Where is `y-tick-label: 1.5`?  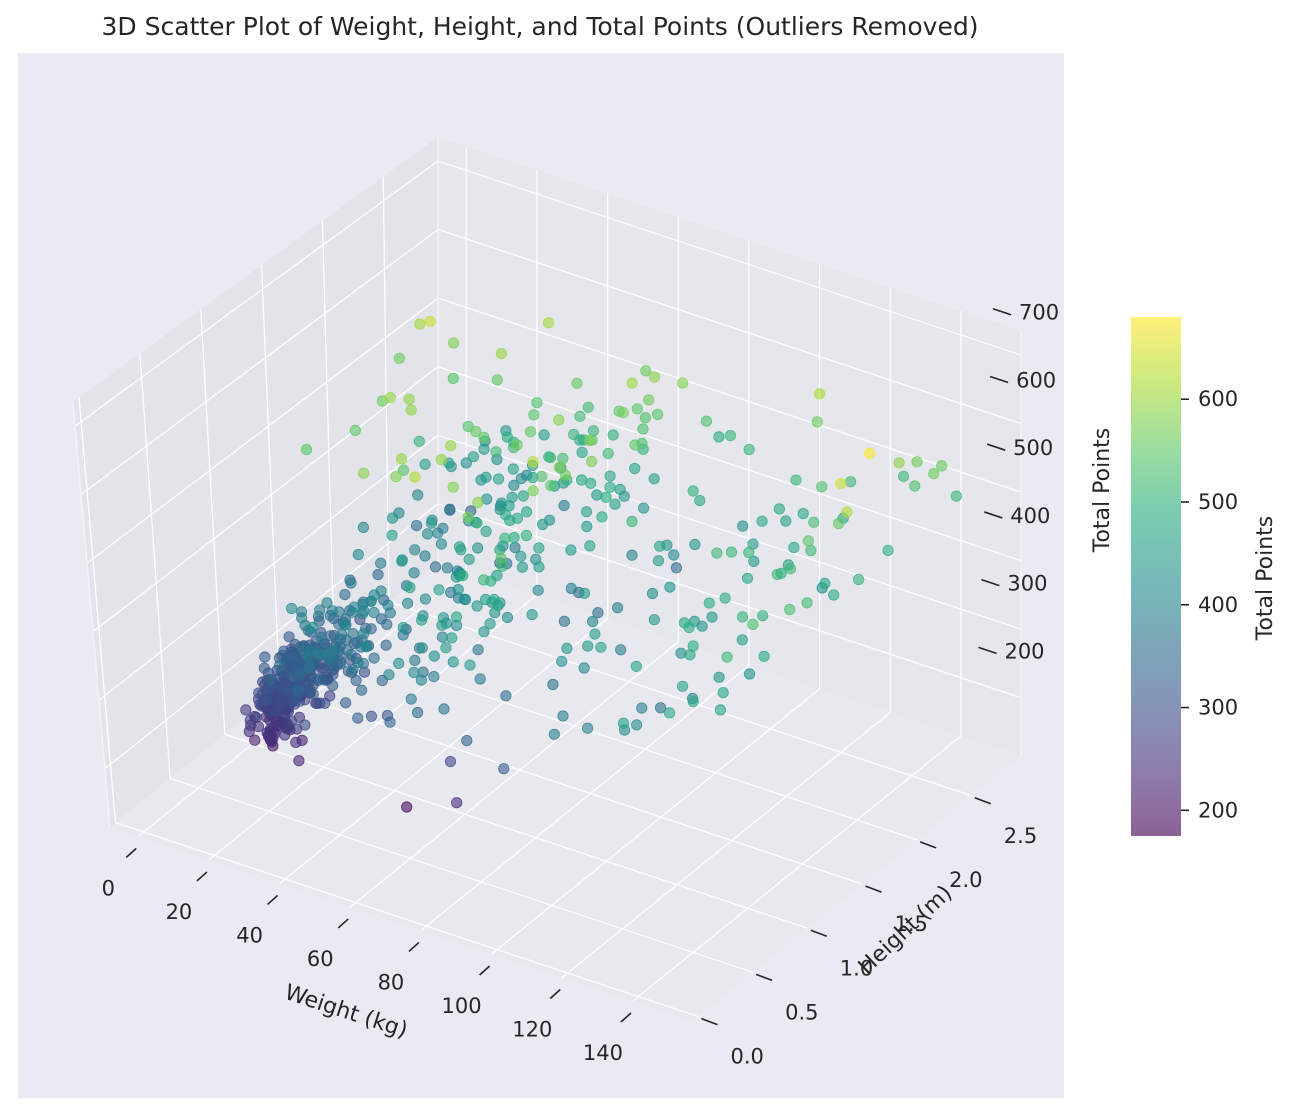 y-tick-label: 1.5 is located at coordinates (910, 924).